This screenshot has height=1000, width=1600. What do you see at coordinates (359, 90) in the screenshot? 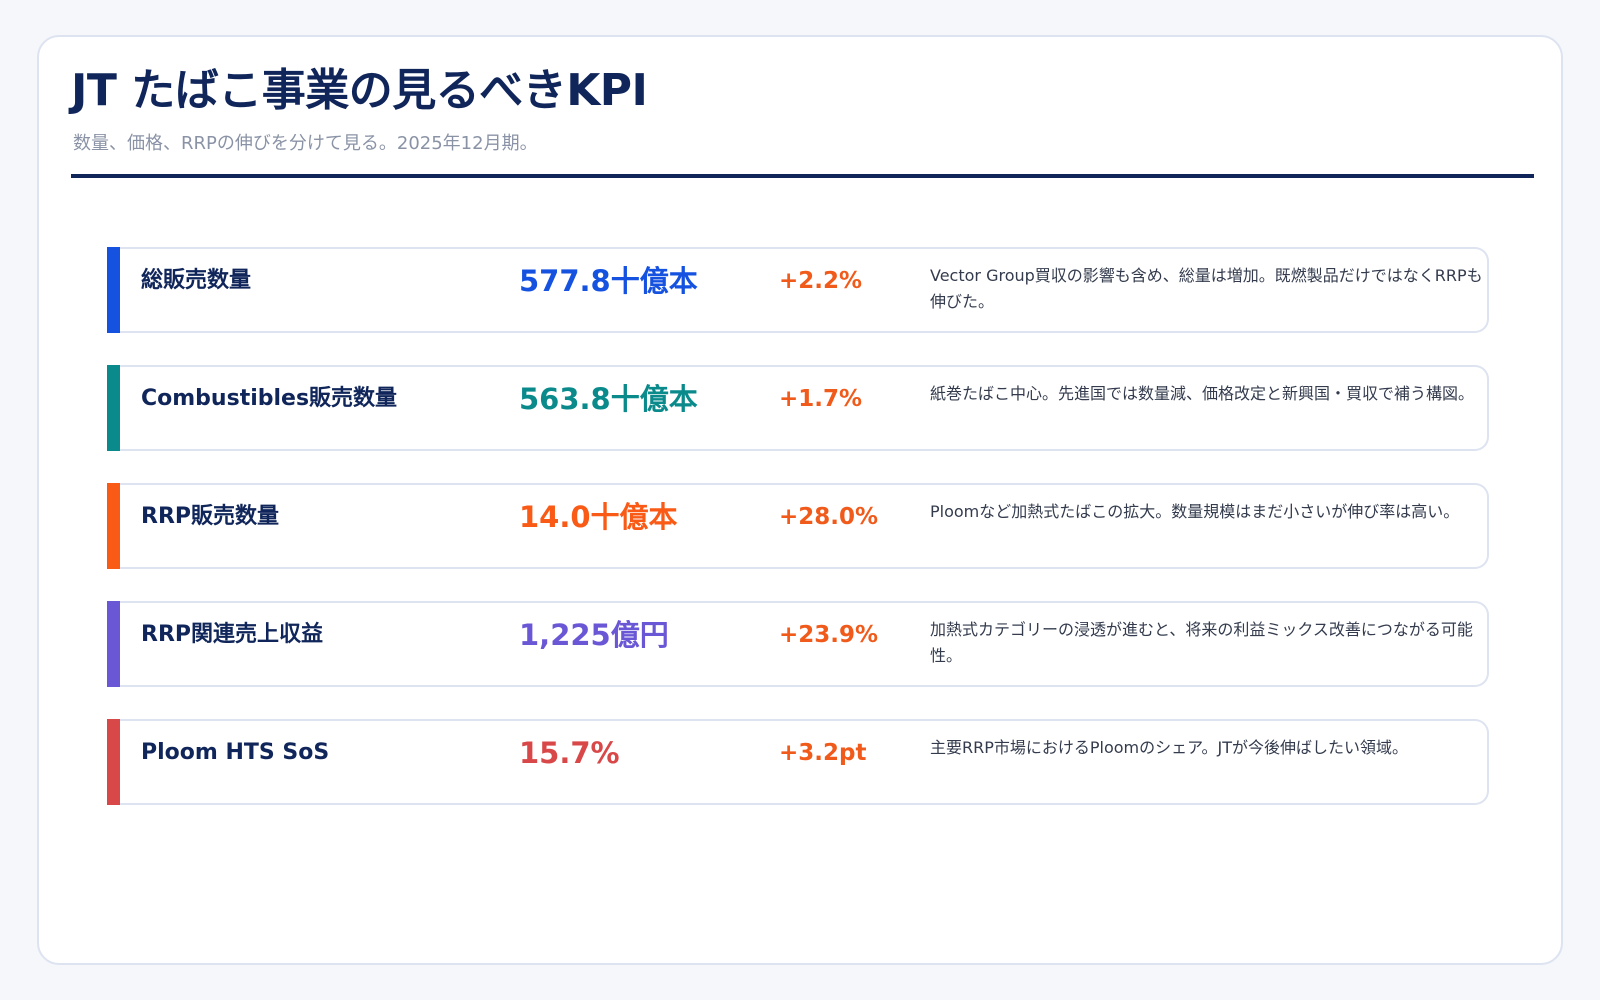
I see `page-title: JT たばこ事業の見るべきKPI` at bounding box center [359, 90].